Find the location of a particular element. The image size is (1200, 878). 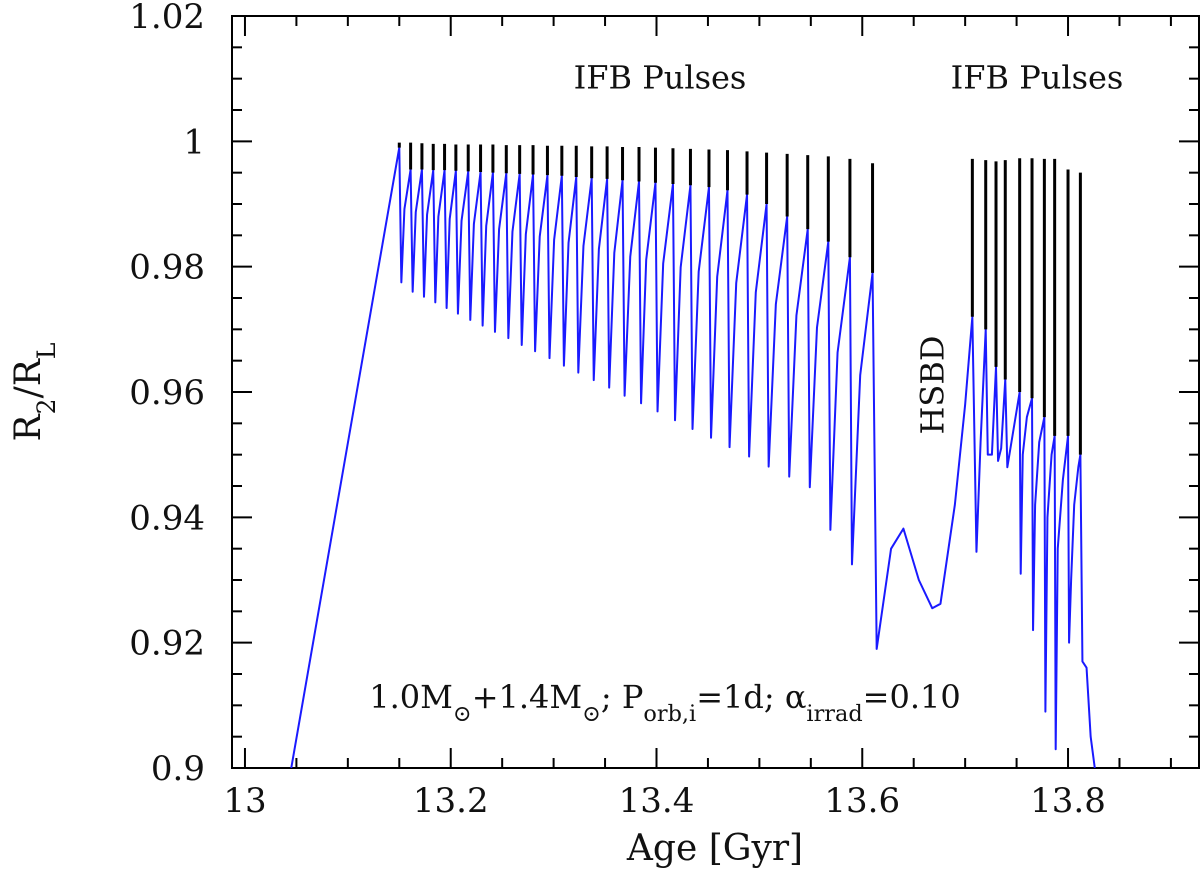

y-label-part: L is located at coordinates (46, 350).